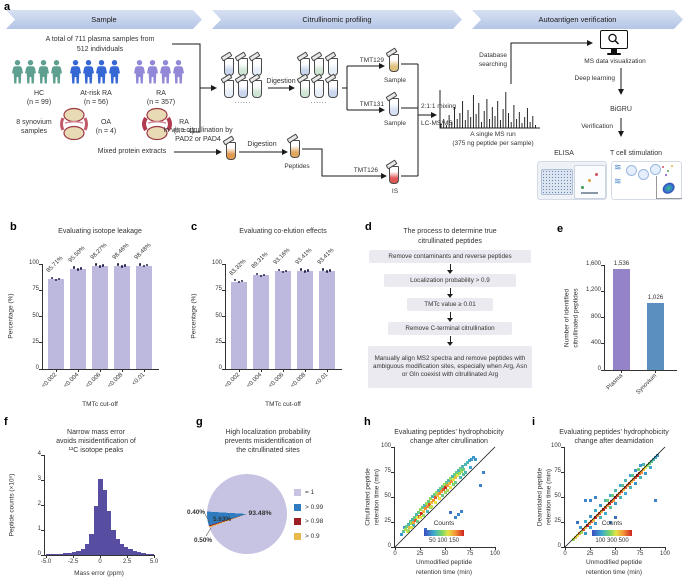 The image size is (685, 581). I want to click on panel-h-title-1: Evaluating peptides’ hydrophobicity, so click(449, 432).